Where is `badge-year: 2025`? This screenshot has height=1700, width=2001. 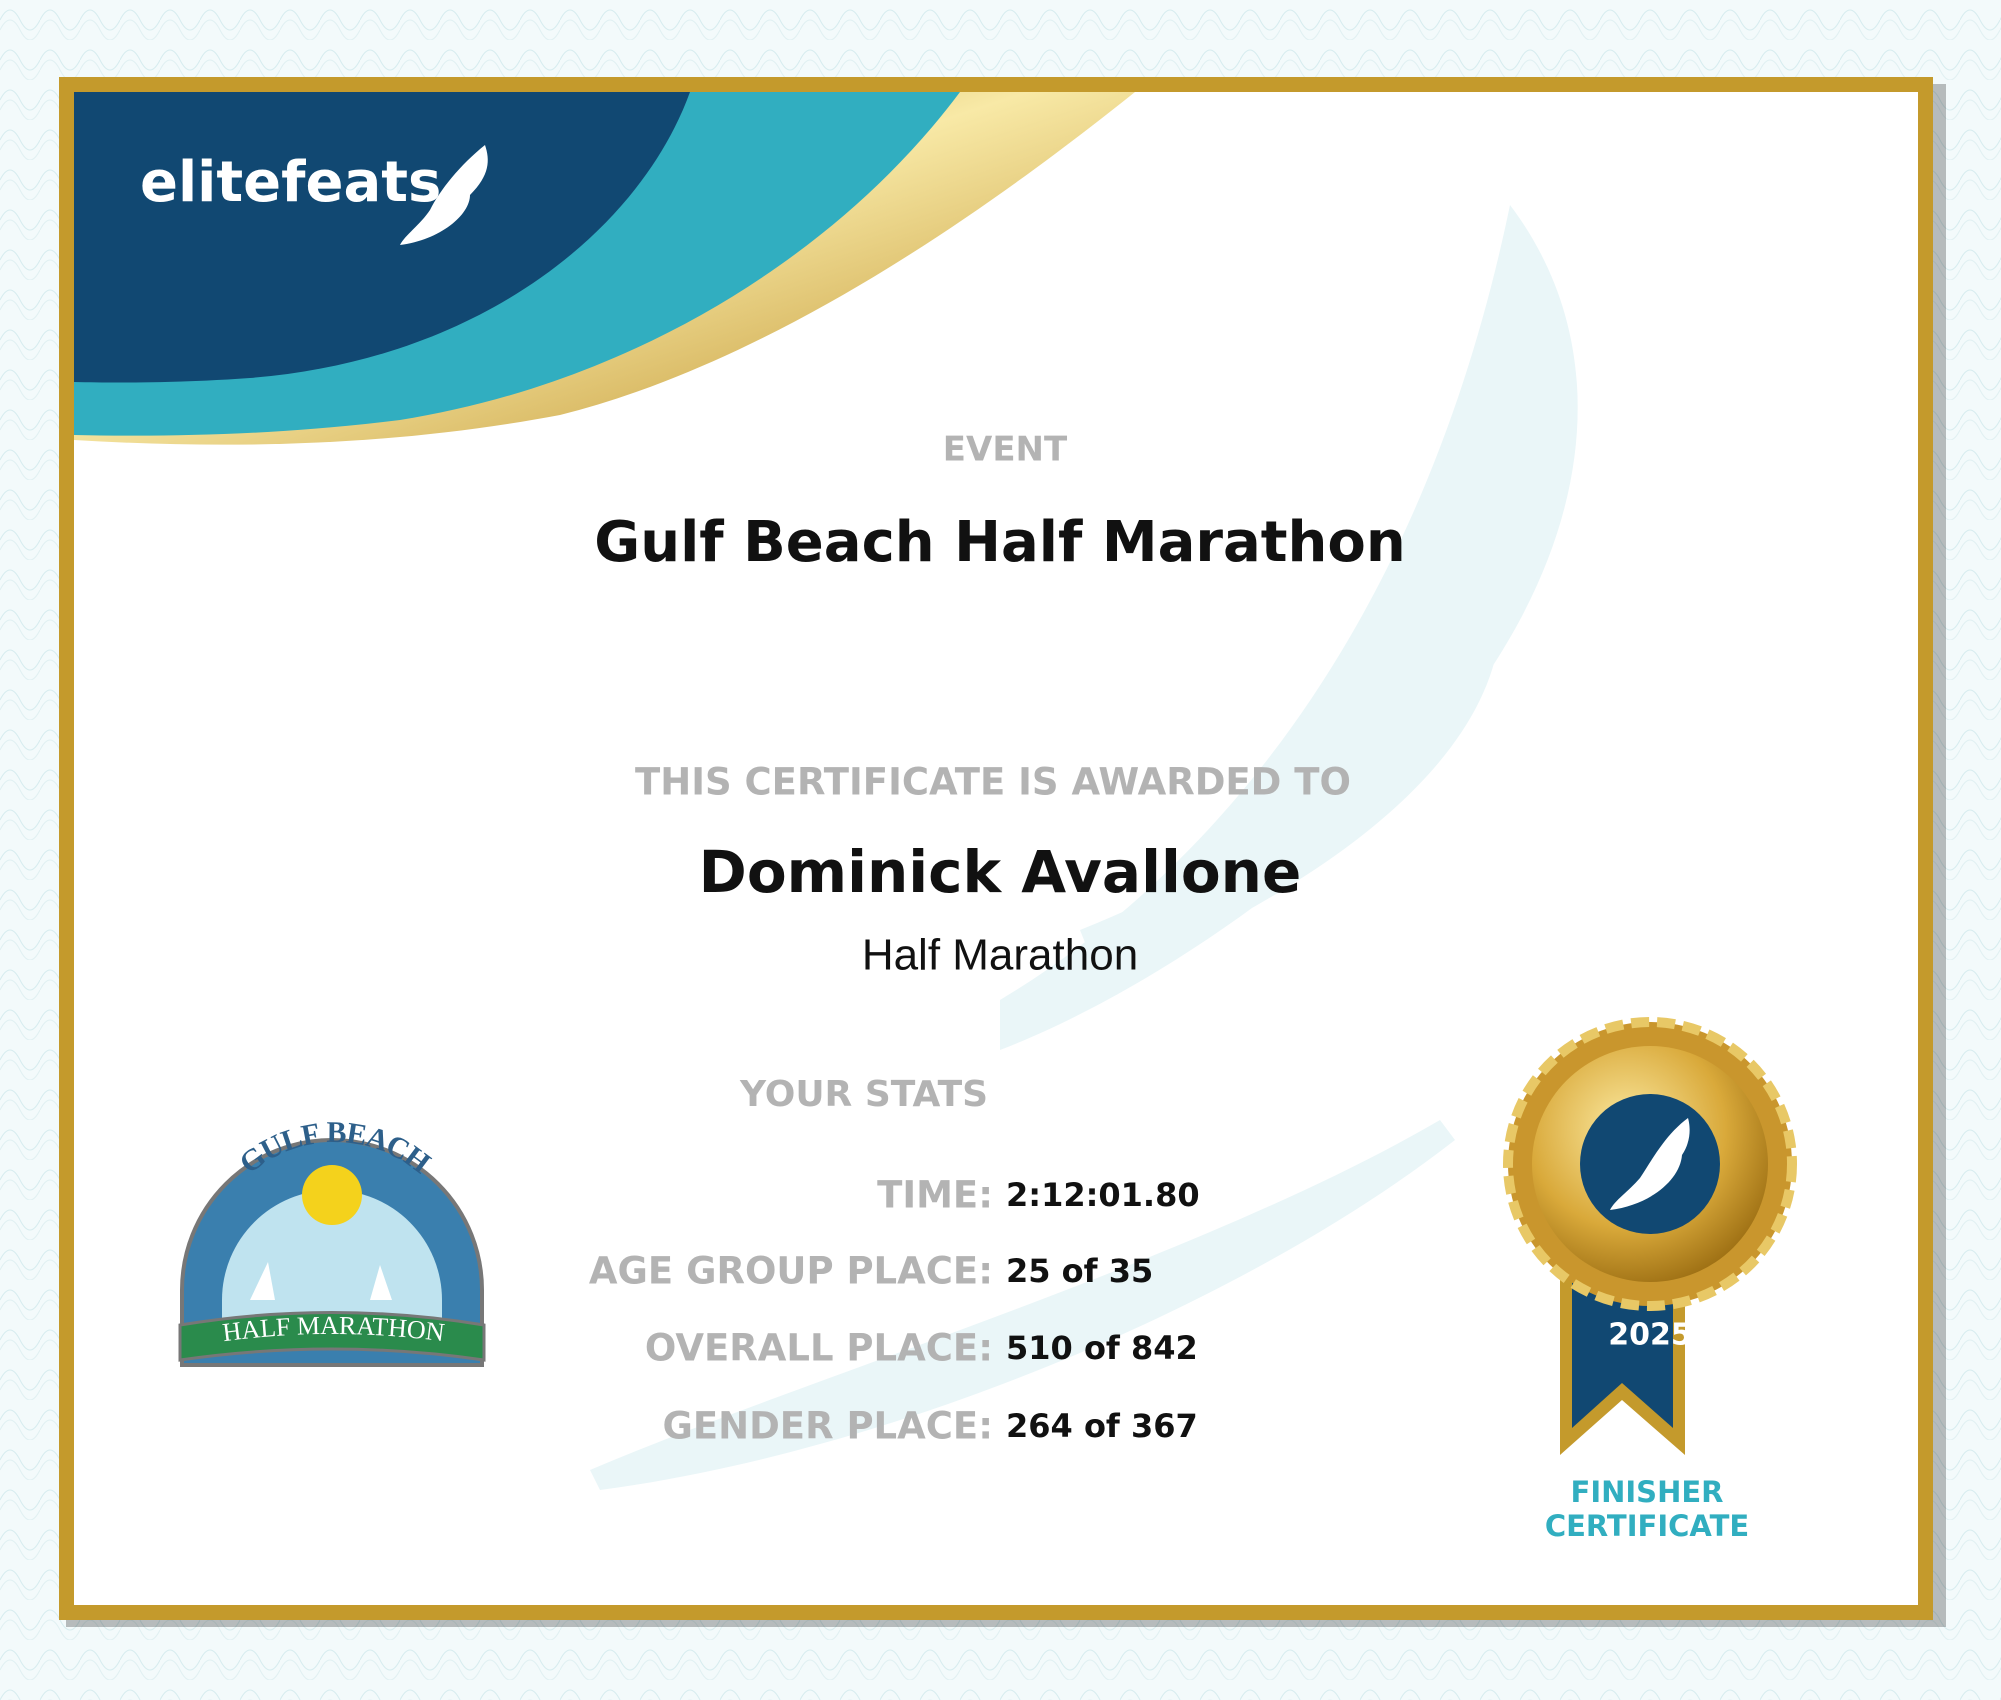
badge-year: 2025 is located at coordinates (1650, 1335).